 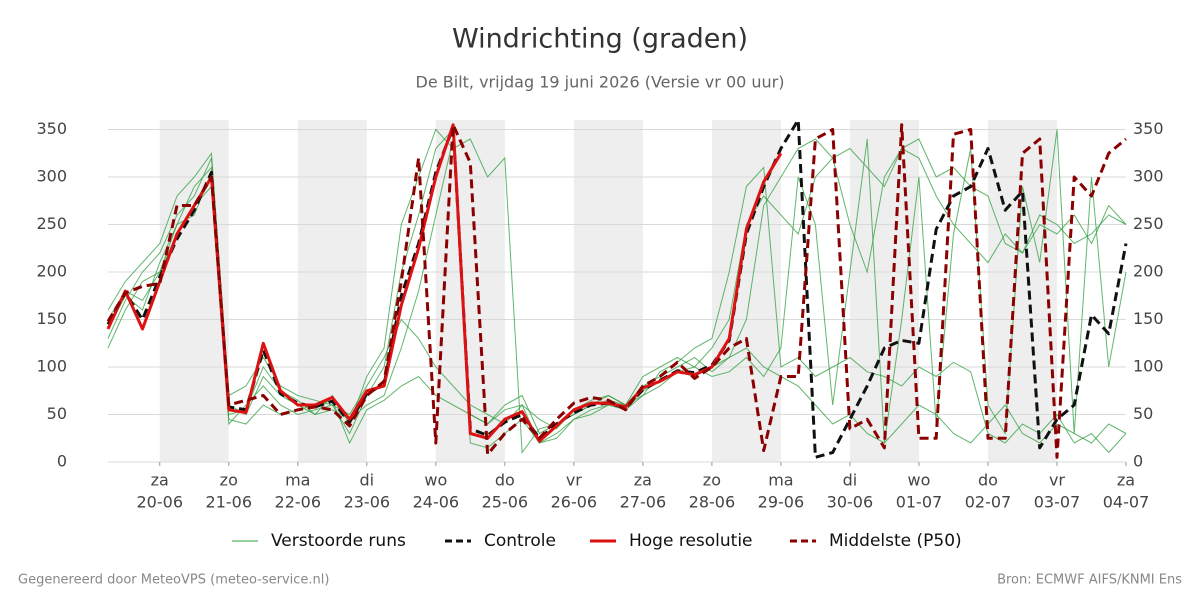 What do you see at coordinates (1148, 128) in the screenshot?
I see `y2-tick-label: 350` at bounding box center [1148, 128].